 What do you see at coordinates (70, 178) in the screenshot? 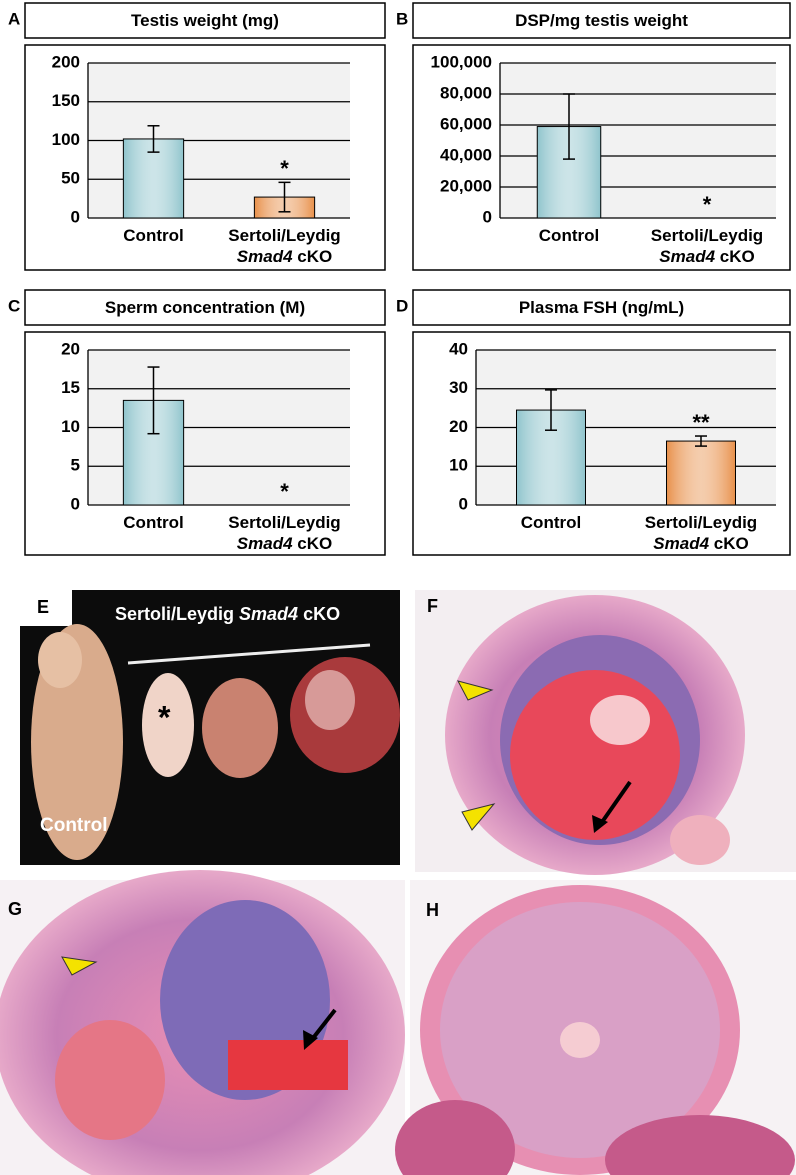
I see `y-tick-label: 50` at bounding box center [70, 178].